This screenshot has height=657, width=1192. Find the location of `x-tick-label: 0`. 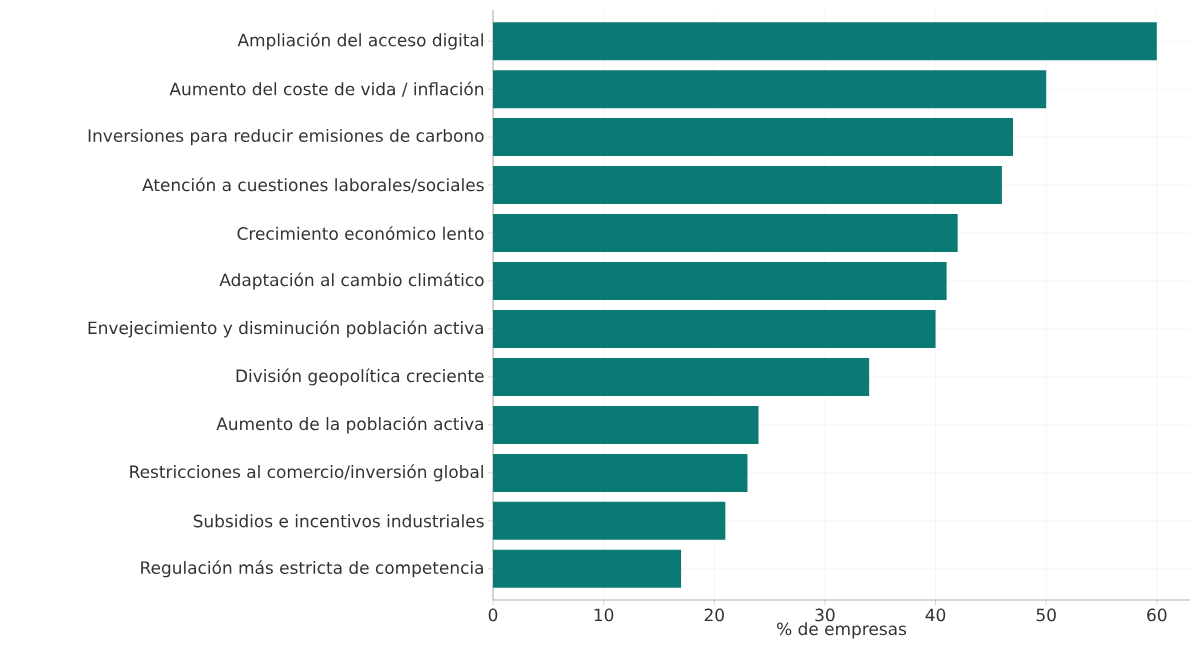

x-tick-label: 0 is located at coordinates (493, 615).